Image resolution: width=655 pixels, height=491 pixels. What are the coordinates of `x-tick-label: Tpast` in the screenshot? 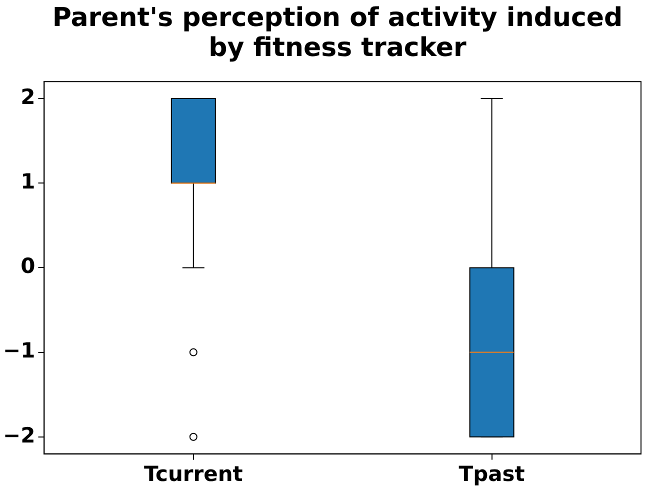 It's located at (491, 474).